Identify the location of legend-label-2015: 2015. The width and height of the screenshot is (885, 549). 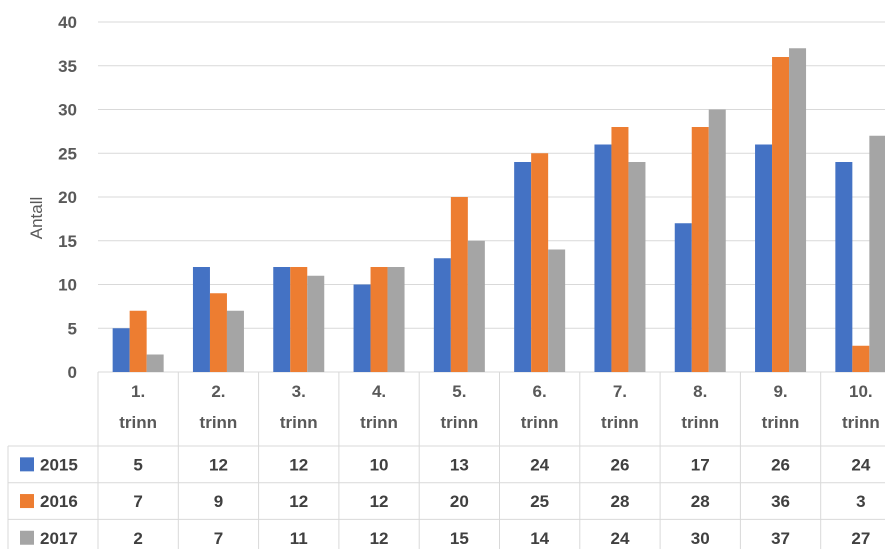
(59, 464).